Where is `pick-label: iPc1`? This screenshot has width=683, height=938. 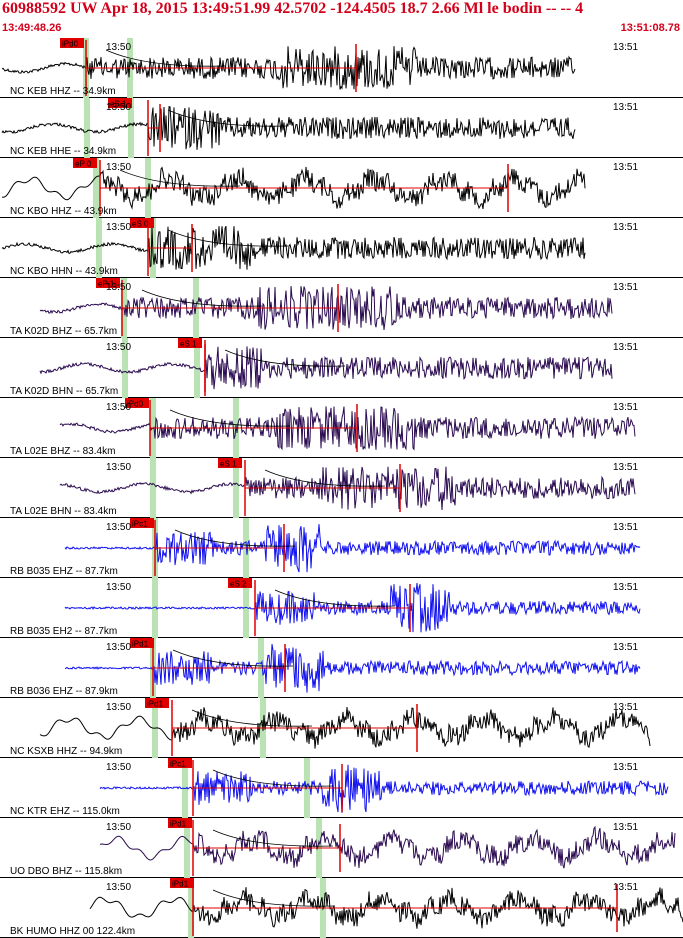
pick-label: iPc1 is located at coordinates (140, 524).